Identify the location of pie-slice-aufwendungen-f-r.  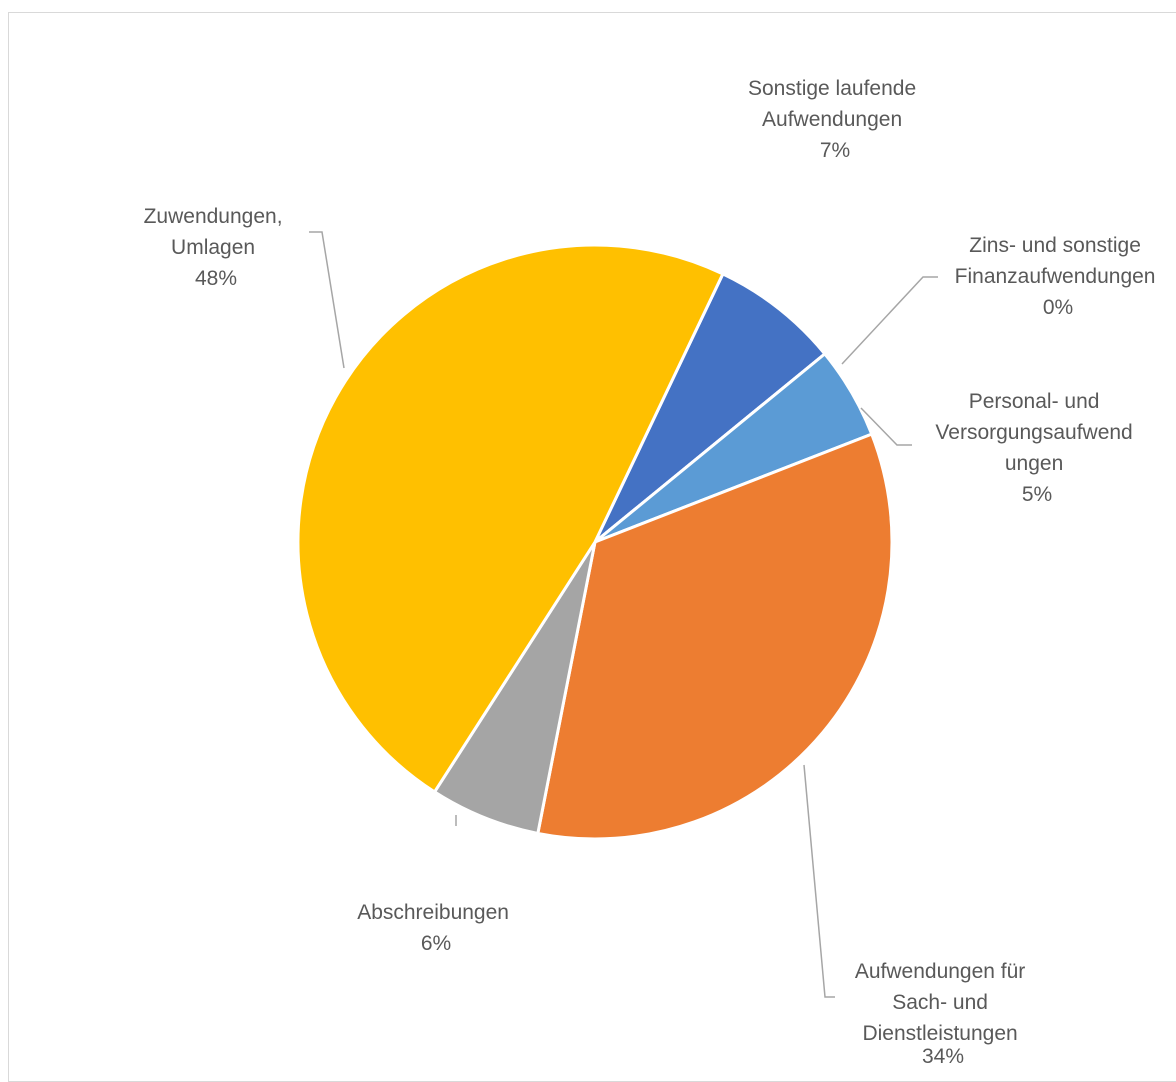
(715, 636).